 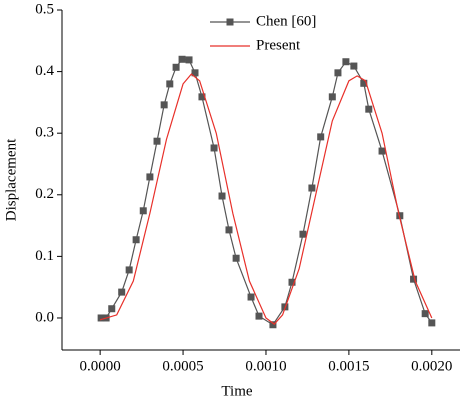 I want to click on legend-label: Chen [60], so click(x=286, y=21).